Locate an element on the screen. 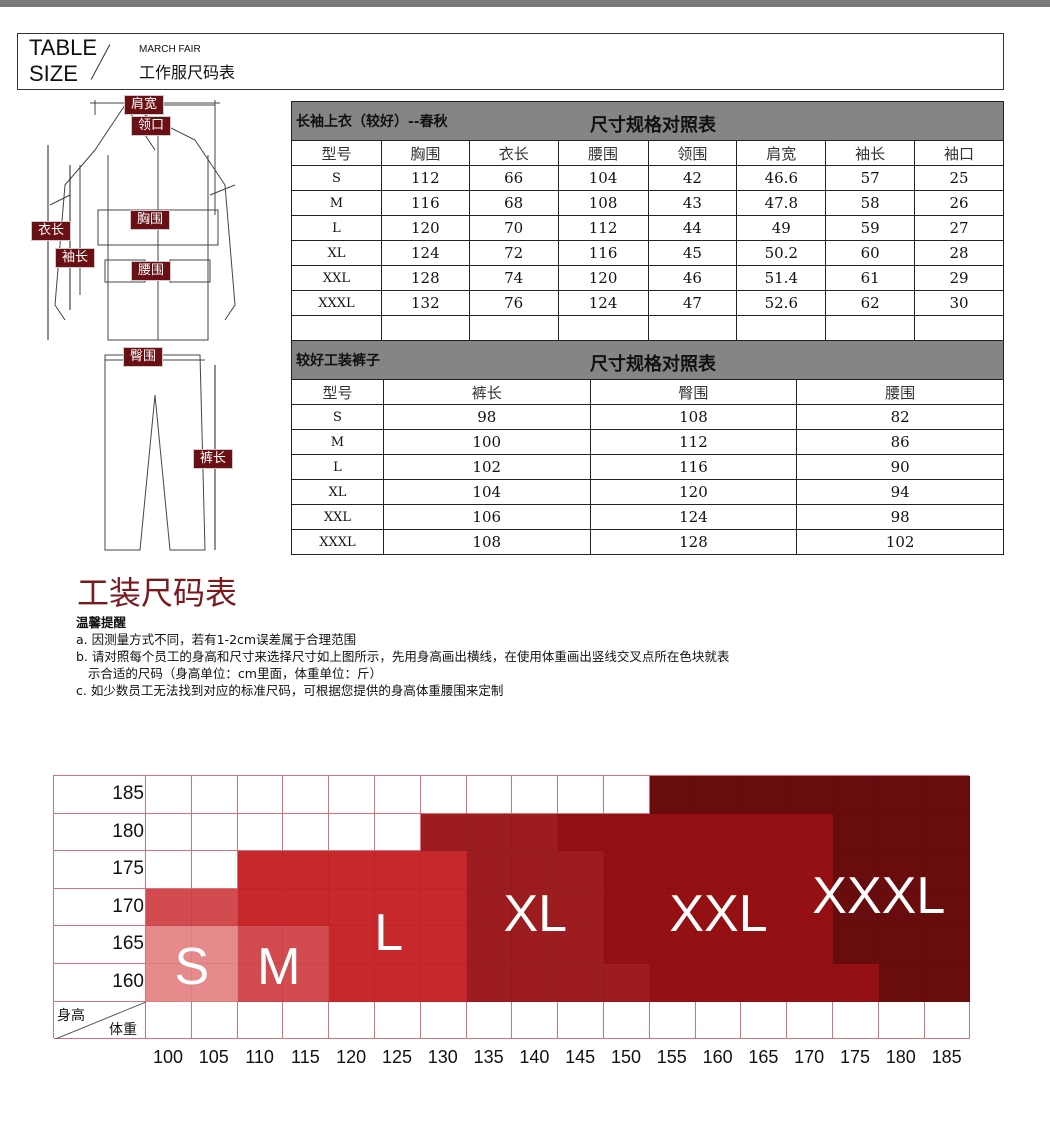 The height and width of the screenshot is (1122, 1050). weight-label: 135 is located at coordinates (488, 1057).